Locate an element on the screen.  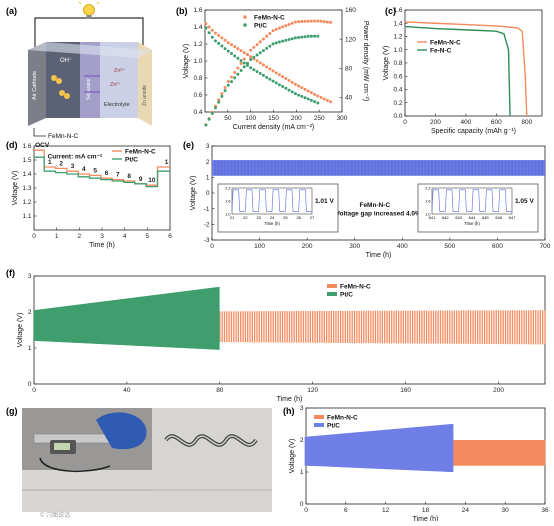
y2-tick-label: 160 is located at coordinates (350, 10).